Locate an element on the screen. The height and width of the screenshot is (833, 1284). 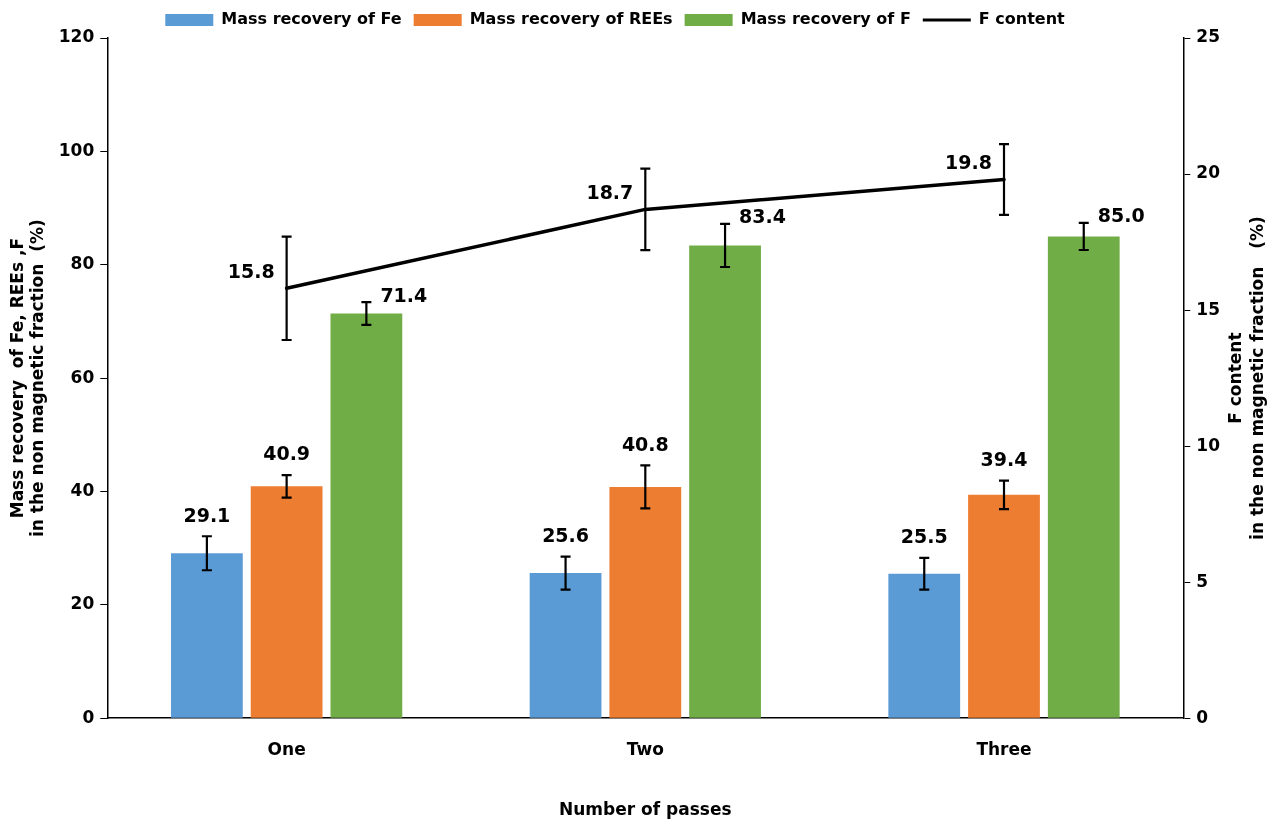
legend-label: Mass recovery of F is located at coordinates (825, 19).